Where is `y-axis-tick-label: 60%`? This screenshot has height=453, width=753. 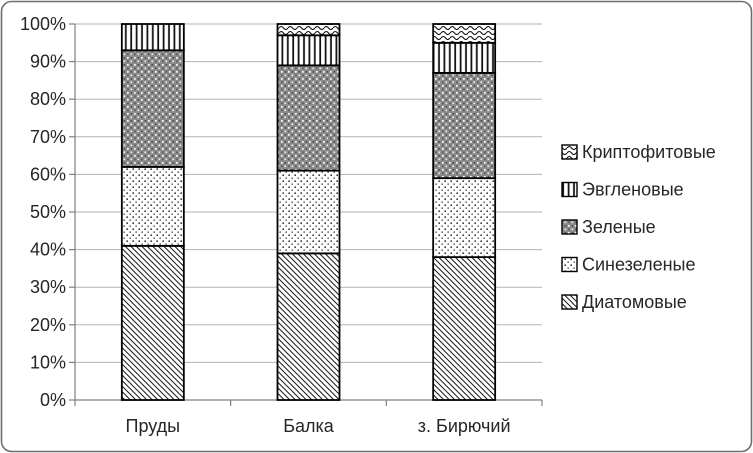
y-axis-tick-label: 60% is located at coordinates (48, 174).